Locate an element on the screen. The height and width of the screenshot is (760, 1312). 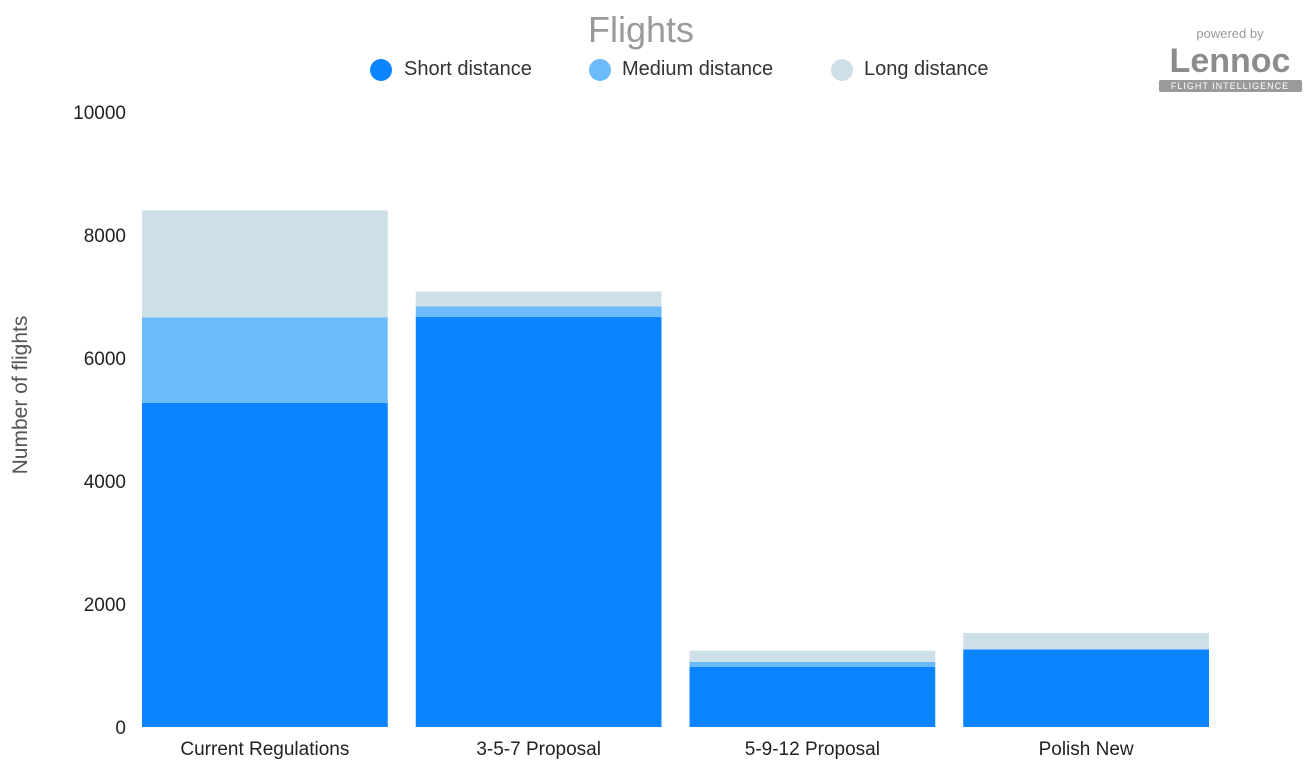
y-tick-label: 6000 is located at coordinates (105, 359).